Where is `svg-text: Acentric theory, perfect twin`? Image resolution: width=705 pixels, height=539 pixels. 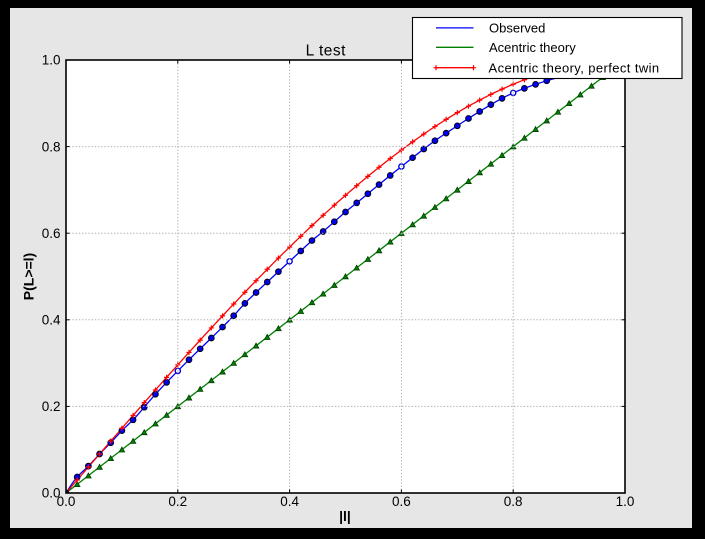
svg-text: Acentric theory, perfect twin is located at coordinates (574, 67).